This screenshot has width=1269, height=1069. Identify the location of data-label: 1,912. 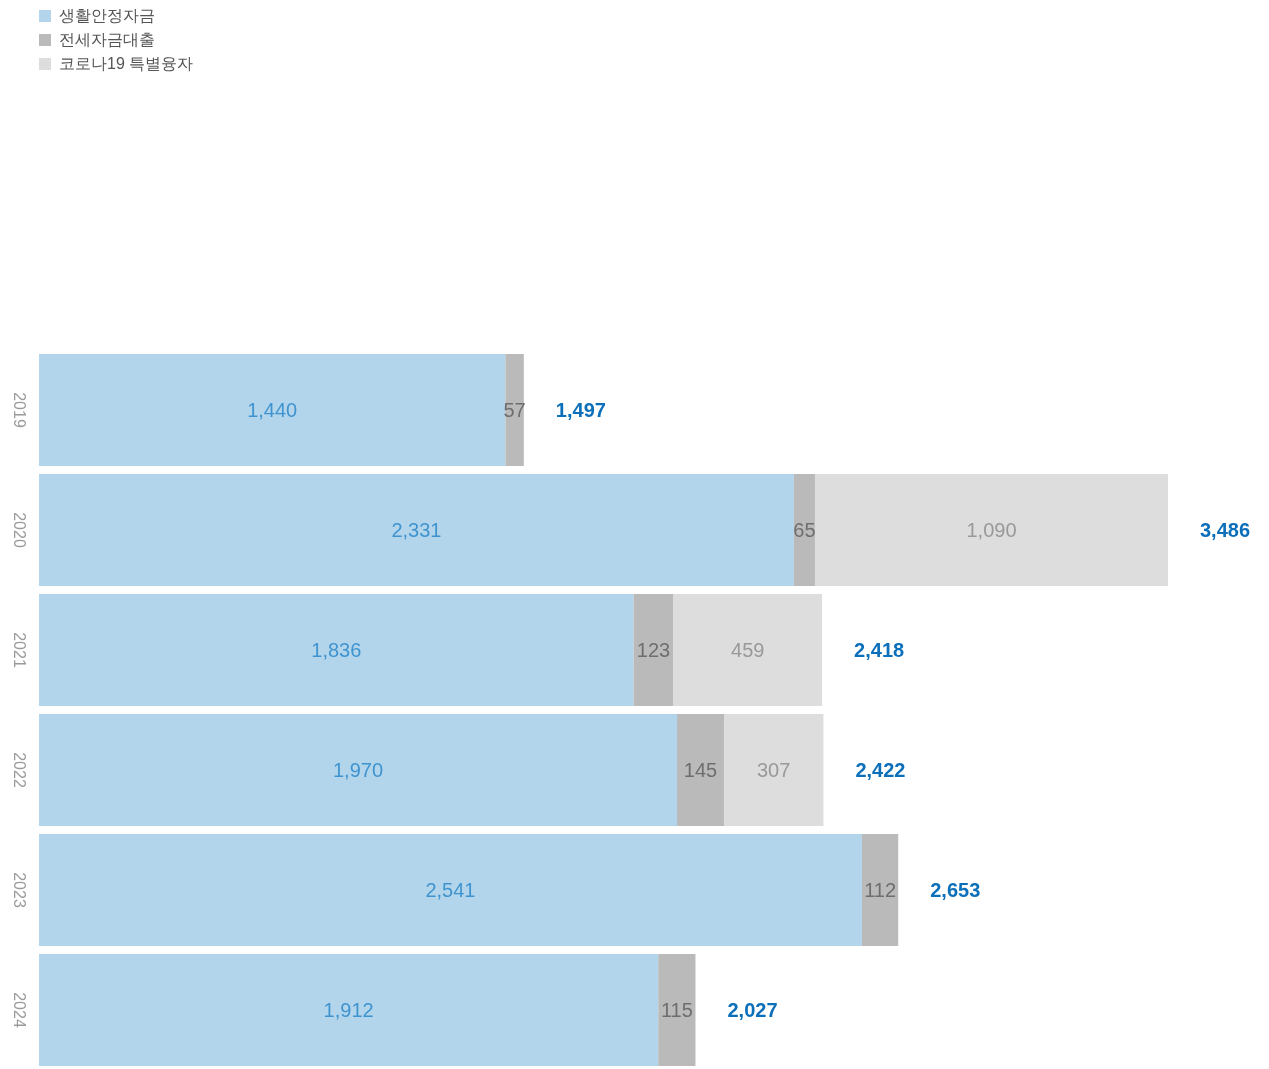
(348, 1010).